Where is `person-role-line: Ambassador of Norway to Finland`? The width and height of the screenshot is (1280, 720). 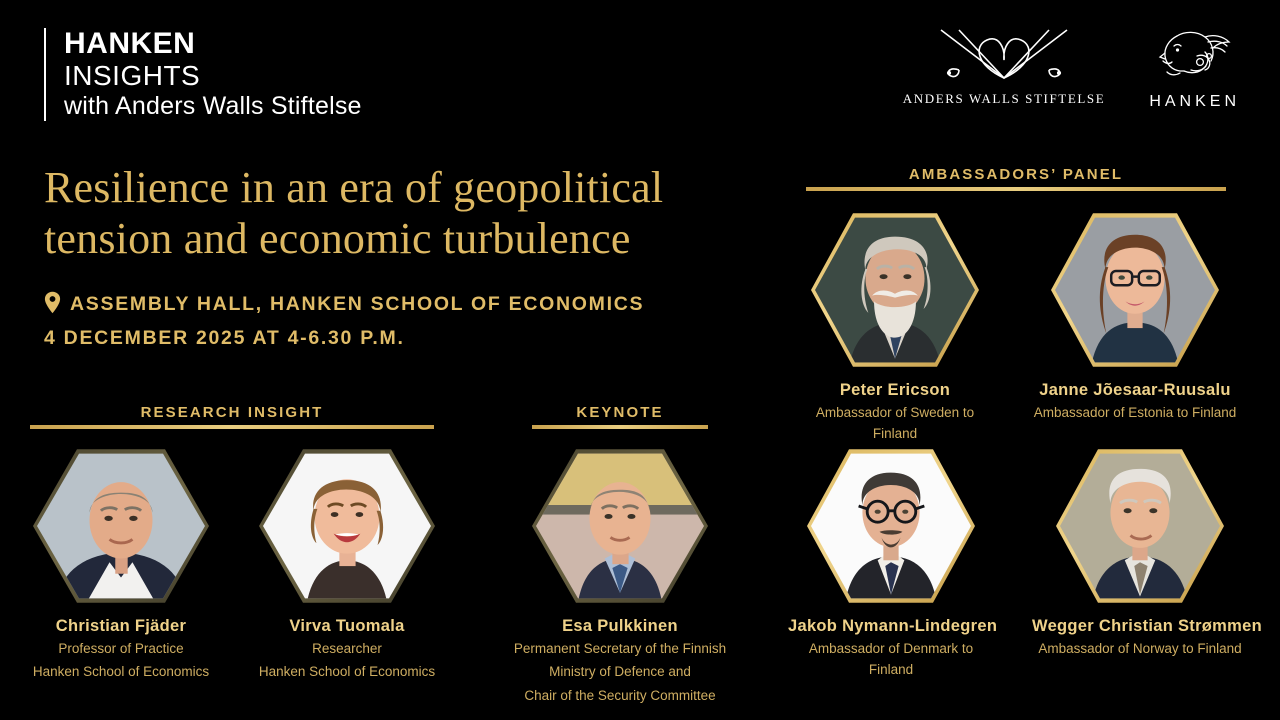 person-role-line: Ambassador of Norway to Finland is located at coordinates (1140, 648).